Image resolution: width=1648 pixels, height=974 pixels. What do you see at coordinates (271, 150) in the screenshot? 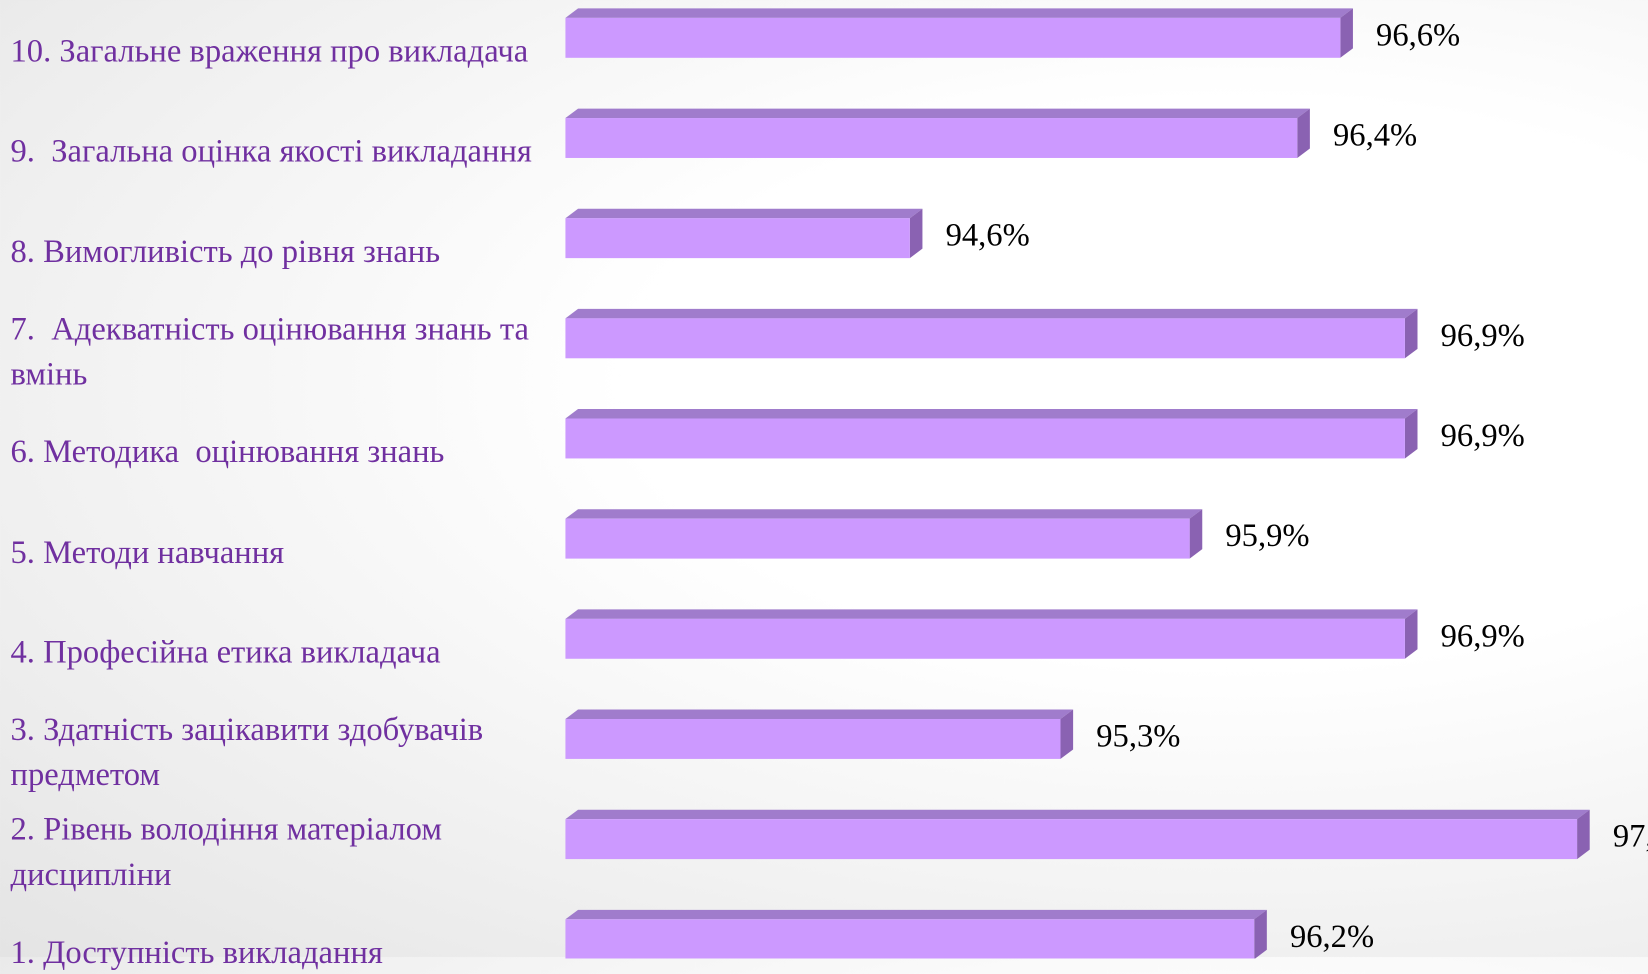
I see `category-label: 9. Загальна оцінка якості викладання` at bounding box center [271, 150].